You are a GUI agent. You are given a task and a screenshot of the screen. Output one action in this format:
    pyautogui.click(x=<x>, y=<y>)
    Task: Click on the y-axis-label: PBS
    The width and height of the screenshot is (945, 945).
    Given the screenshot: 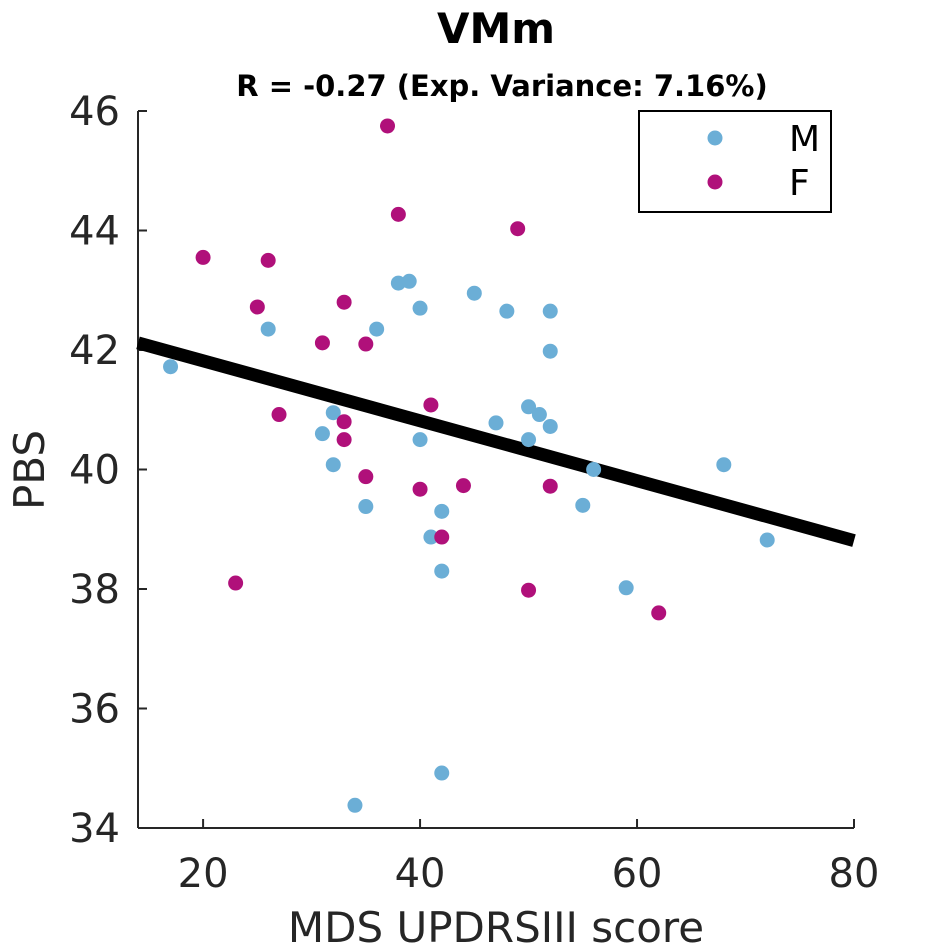 What is the action you would take?
    pyautogui.click(x=29, y=470)
    